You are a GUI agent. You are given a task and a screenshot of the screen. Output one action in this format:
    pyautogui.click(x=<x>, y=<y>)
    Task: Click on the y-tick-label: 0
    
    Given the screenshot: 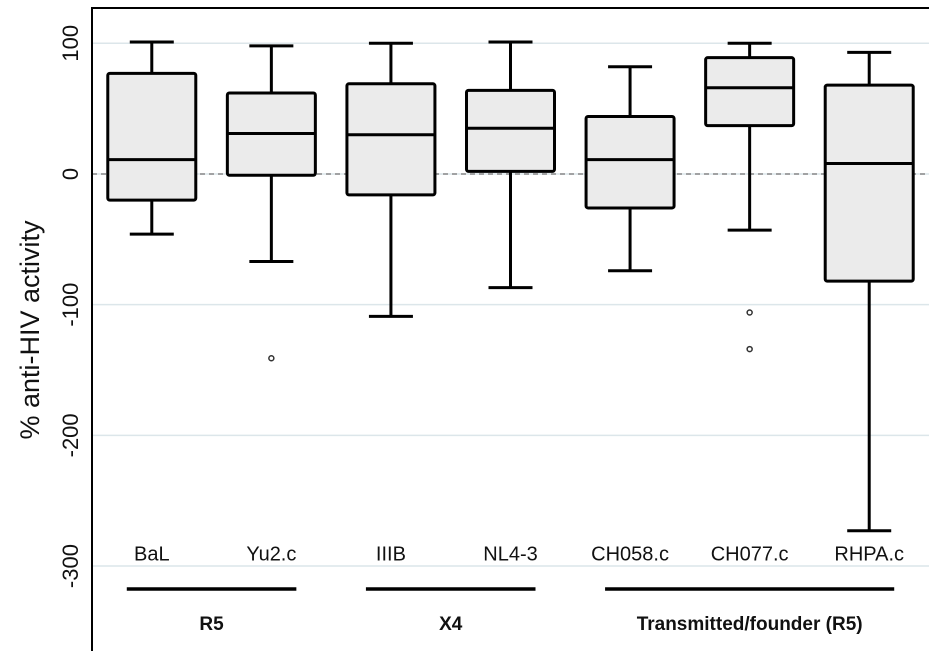 What is the action you would take?
    pyautogui.click(x=70, y=174)
    